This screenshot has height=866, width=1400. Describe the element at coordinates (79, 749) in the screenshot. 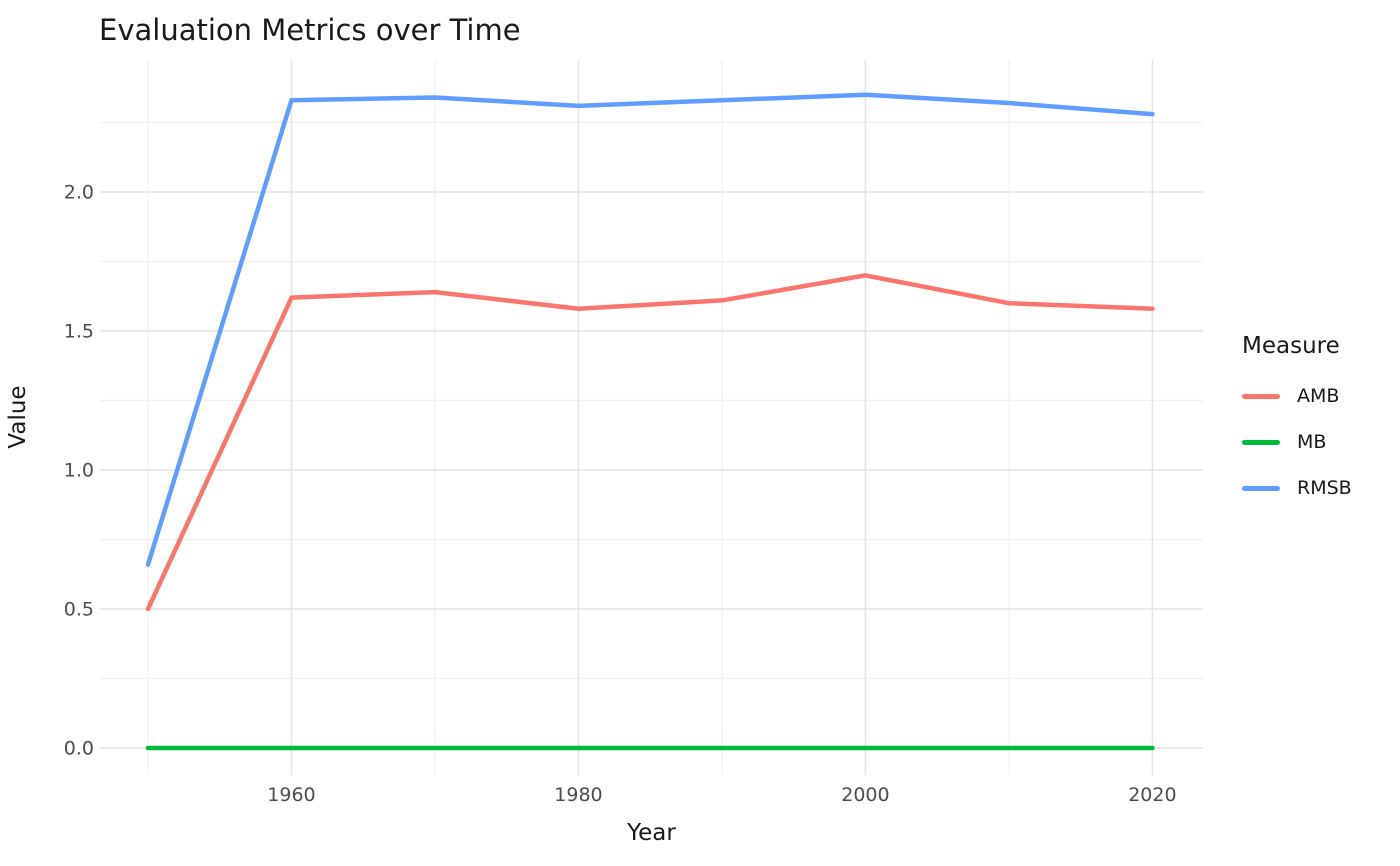

I see `y-tick-label: 0.0` at that location.